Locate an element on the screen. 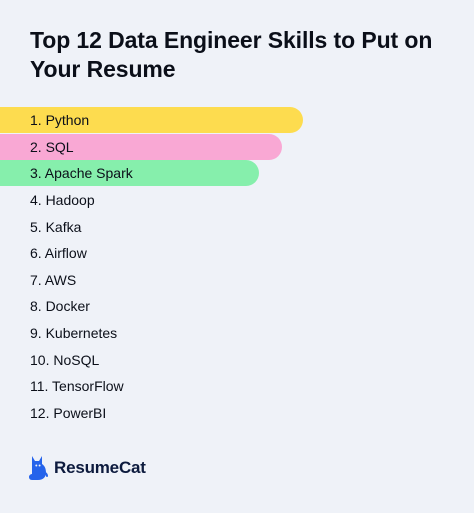  skill-item: 6. Airflow is located at coordinates (237, 253).